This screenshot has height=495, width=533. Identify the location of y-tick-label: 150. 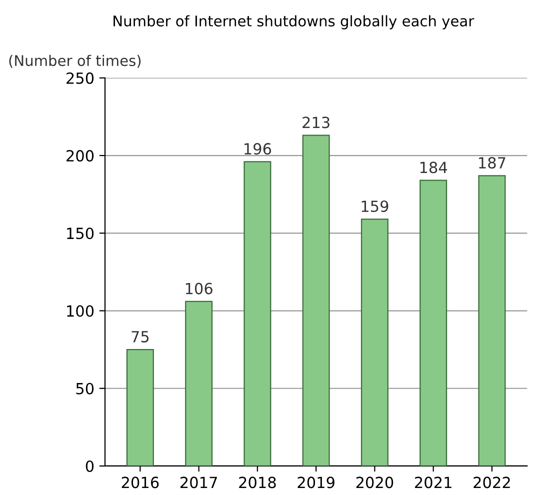
(80, 234).